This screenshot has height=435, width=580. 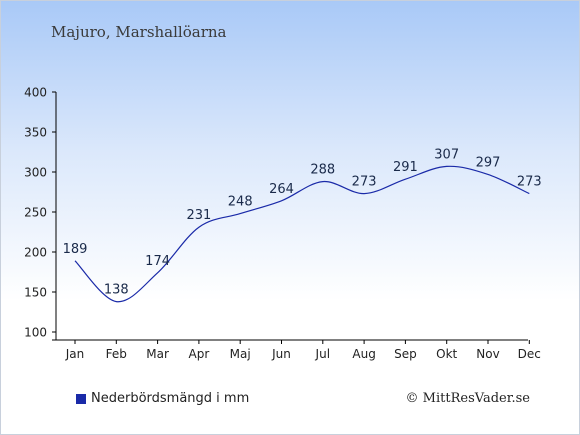 I want to click on x-tick-label: Maj, so click(x=240, y=354).